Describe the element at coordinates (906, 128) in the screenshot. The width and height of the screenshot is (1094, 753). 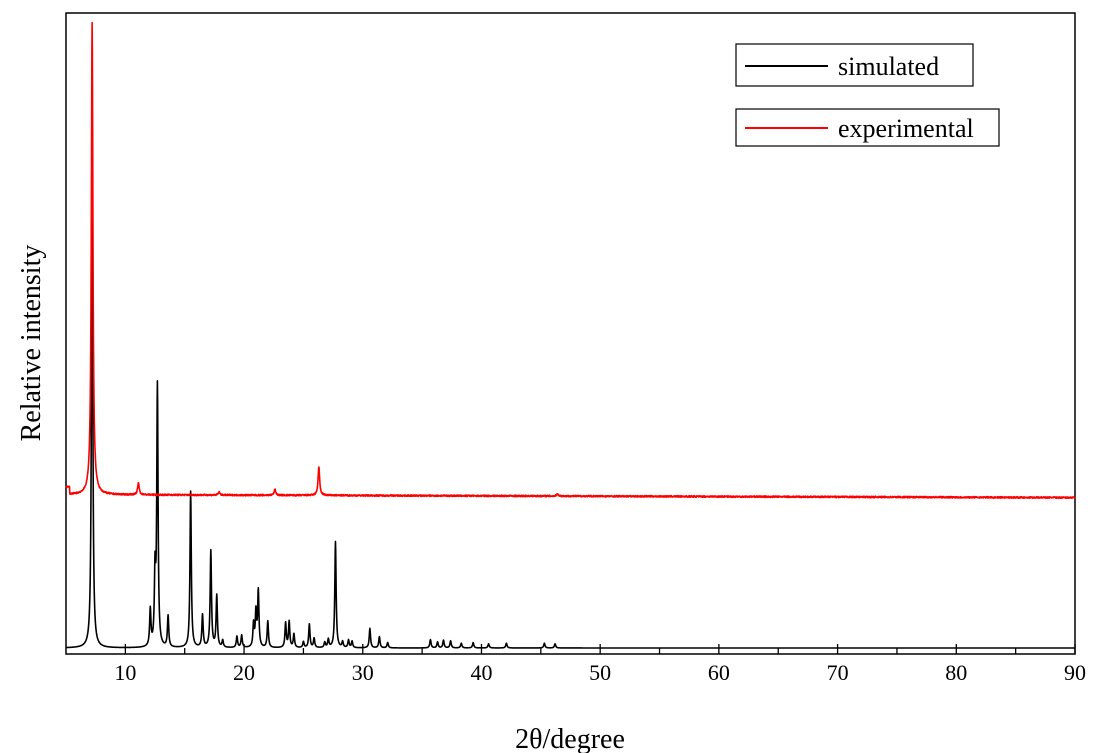
I see `legend-label-experimental: experimental` at that location.